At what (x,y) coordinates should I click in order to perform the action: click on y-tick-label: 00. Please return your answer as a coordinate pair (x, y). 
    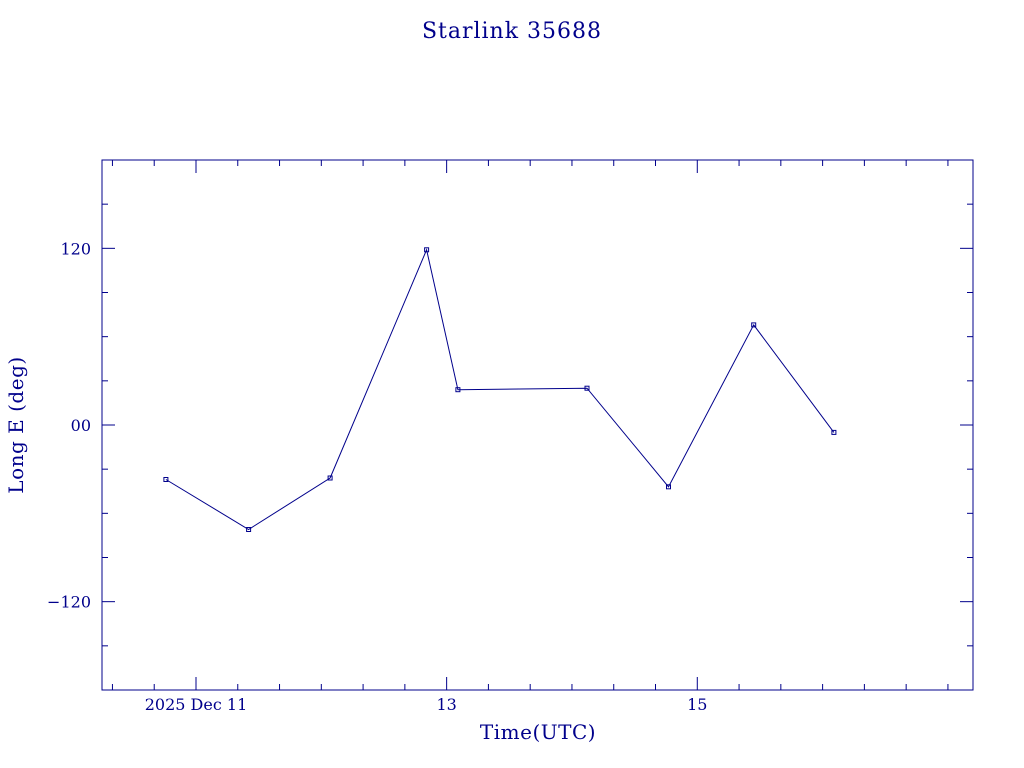
    Looking at the image, I should click on (81, 425).